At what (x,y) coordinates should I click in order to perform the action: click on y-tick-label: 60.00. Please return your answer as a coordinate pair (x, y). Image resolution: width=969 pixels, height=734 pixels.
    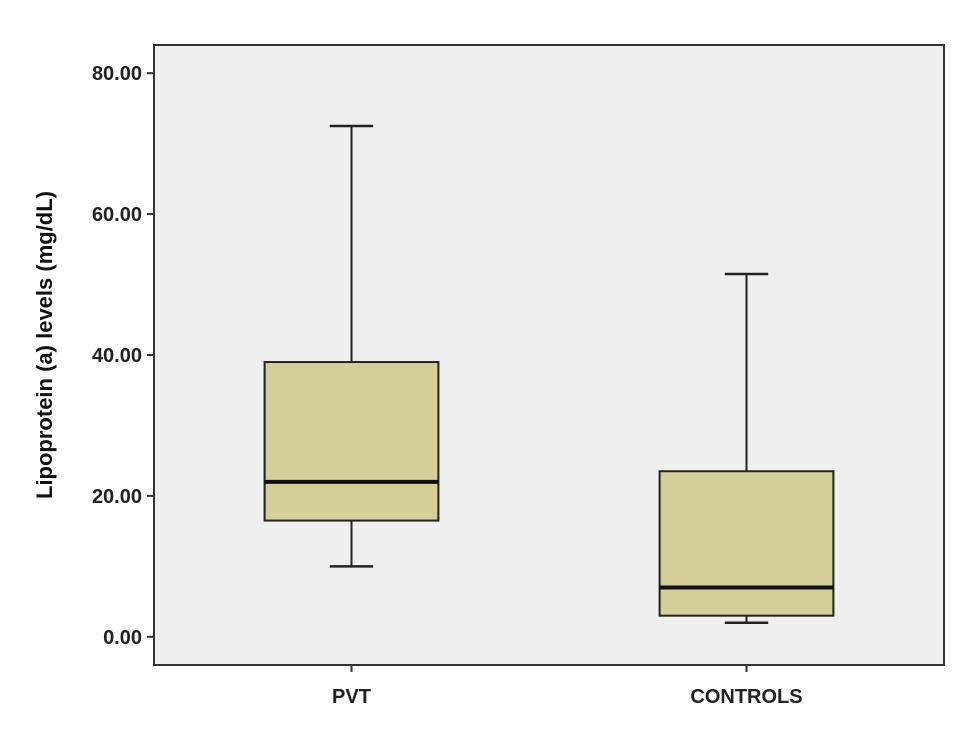
    Looking at the image, I should click on (117, 215).